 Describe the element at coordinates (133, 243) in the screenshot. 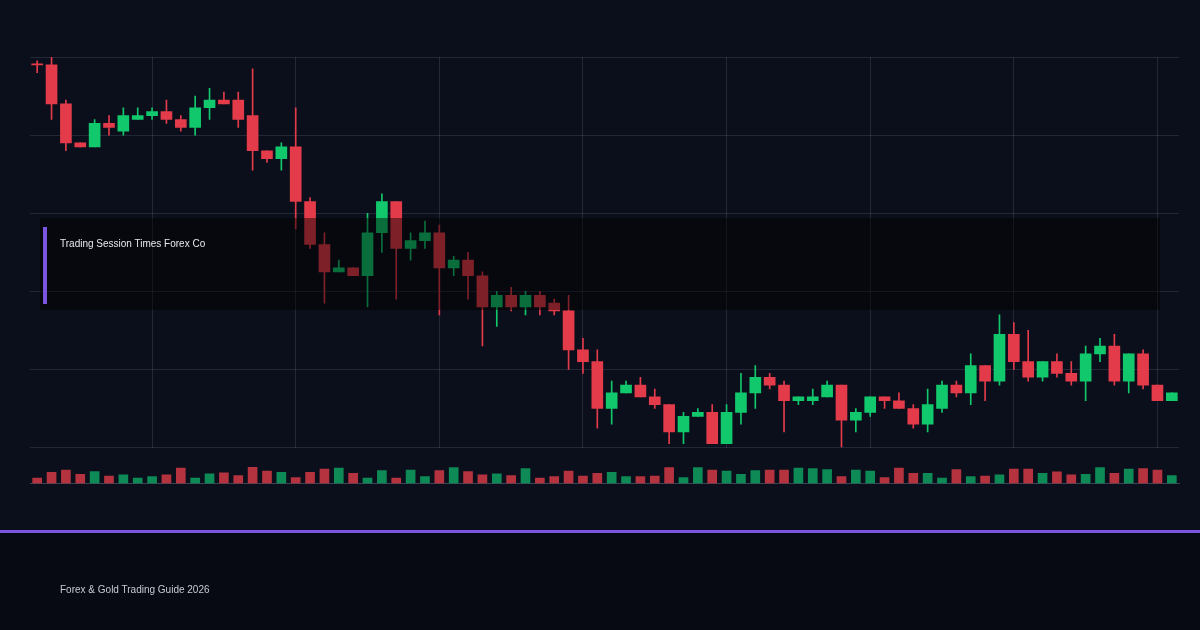

I see `annotation: Trading Session Times Forex Co` at that location.